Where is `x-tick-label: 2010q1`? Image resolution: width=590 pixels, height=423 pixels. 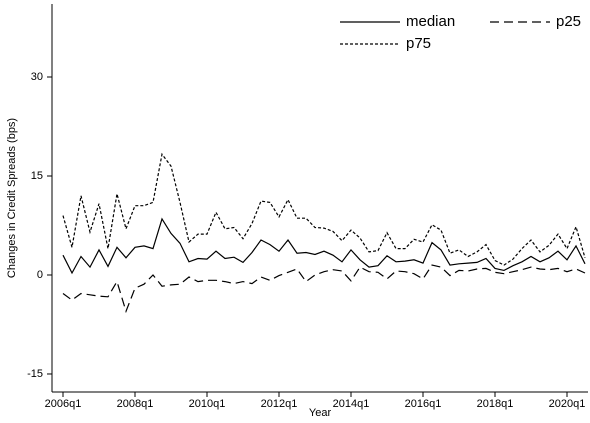
x-tick-label: 2010q1 is located at coordinates (207, 404).